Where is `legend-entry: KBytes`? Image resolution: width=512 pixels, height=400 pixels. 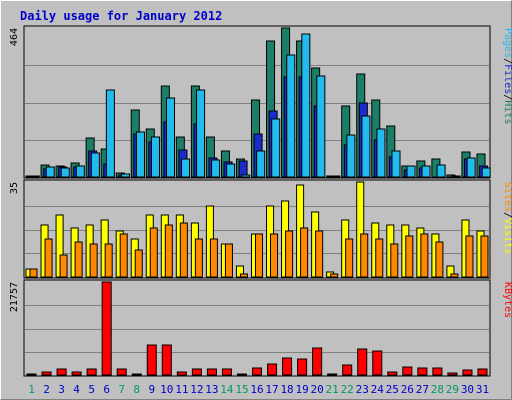
legend-entry: KBytes is located at coordinates (507, 300).